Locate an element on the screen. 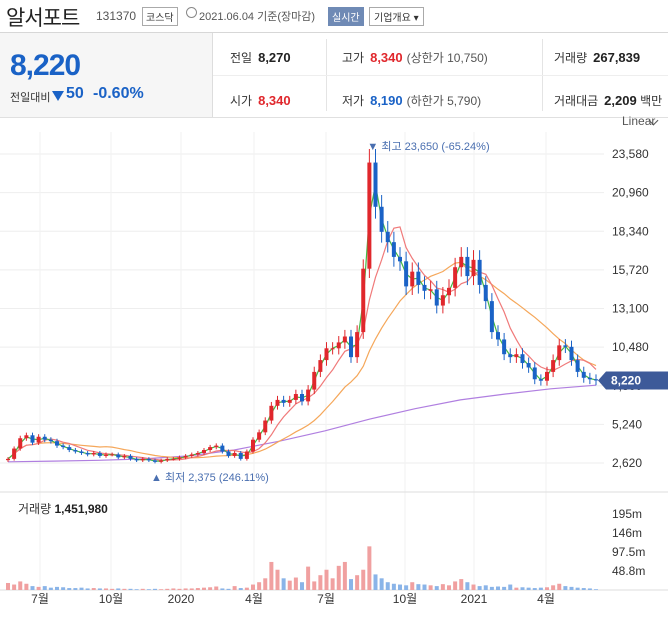  realtime-button: 실시간 is located at coordinates (346, 16).